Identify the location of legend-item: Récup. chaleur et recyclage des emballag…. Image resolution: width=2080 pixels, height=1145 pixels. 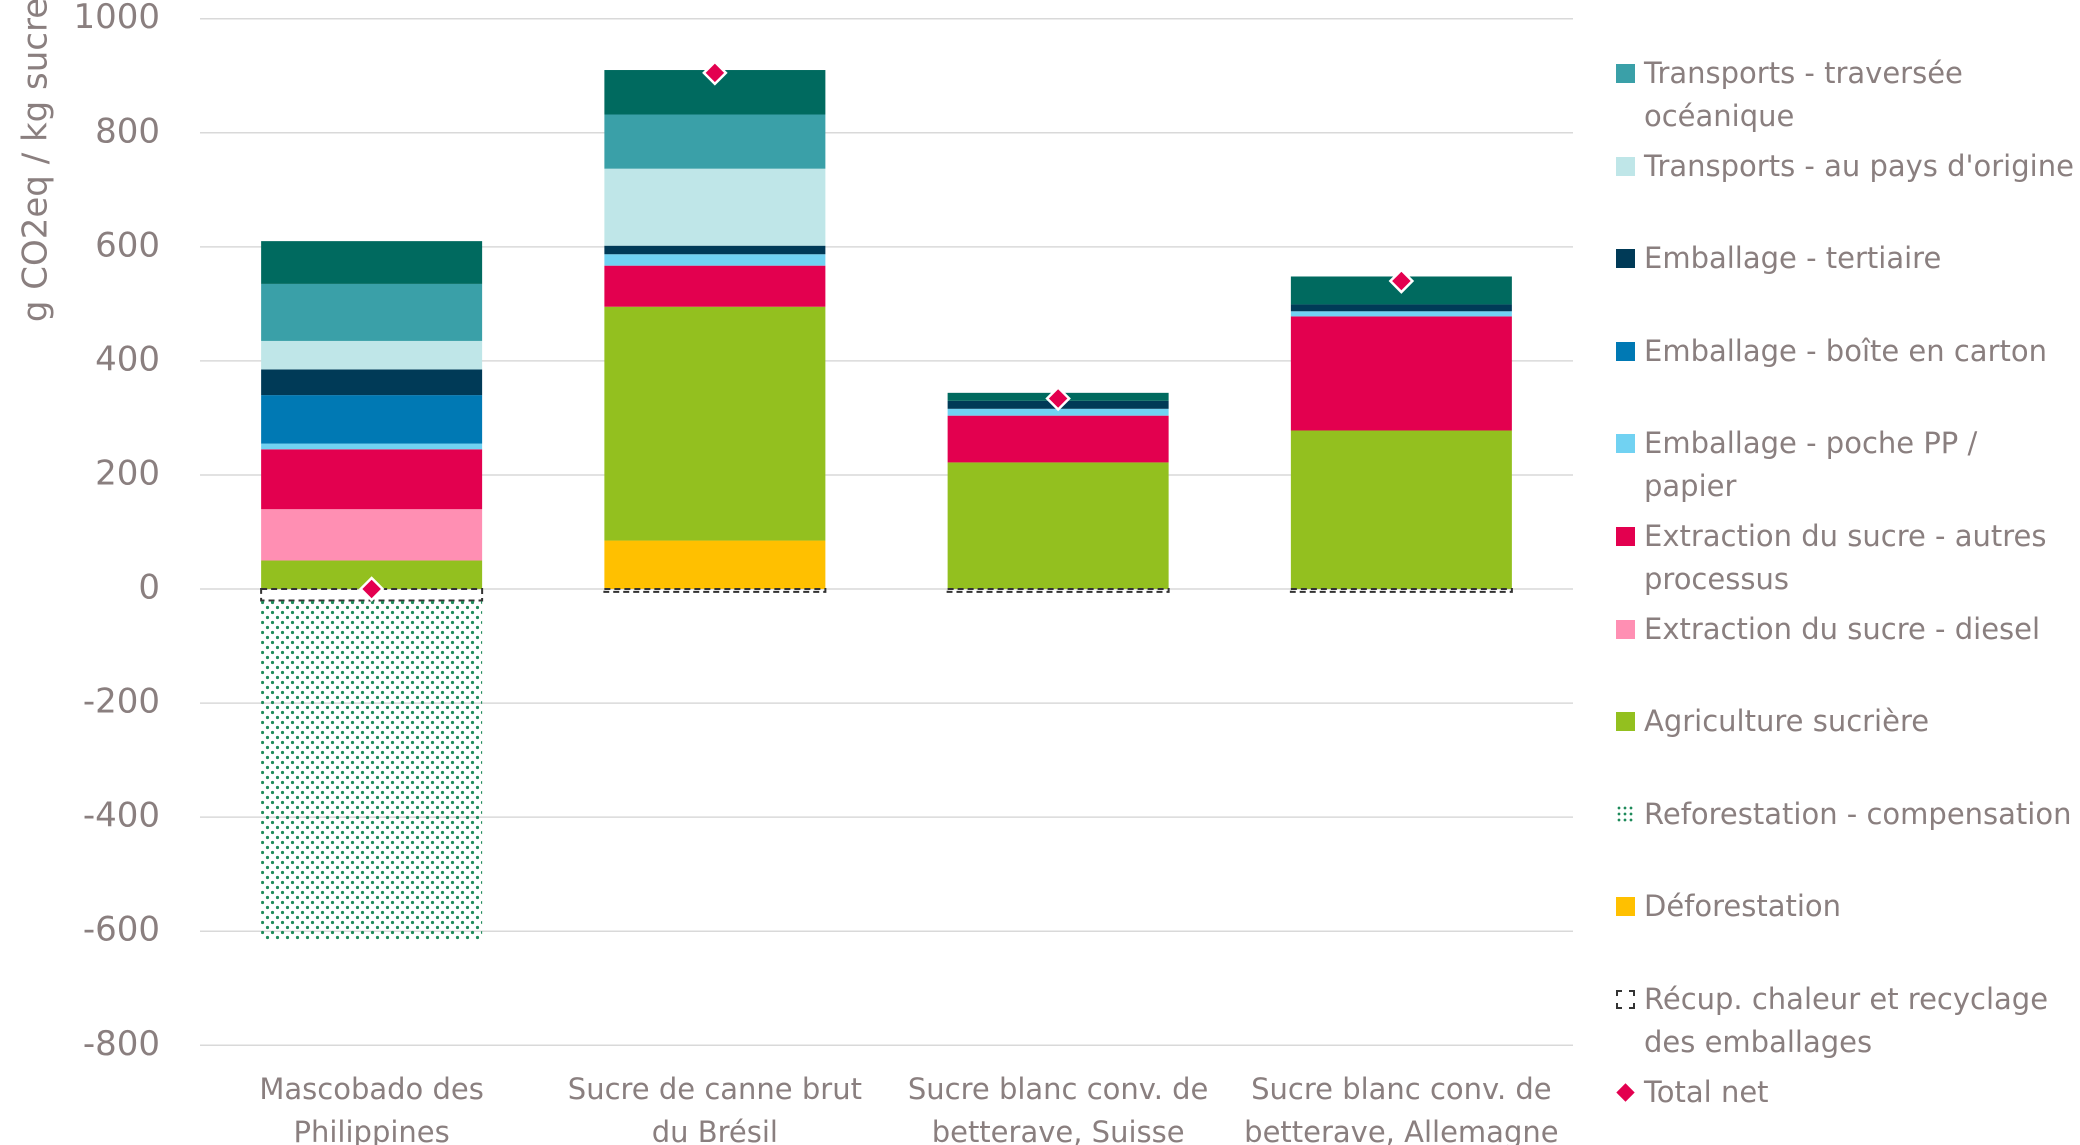
(1845, 1021).